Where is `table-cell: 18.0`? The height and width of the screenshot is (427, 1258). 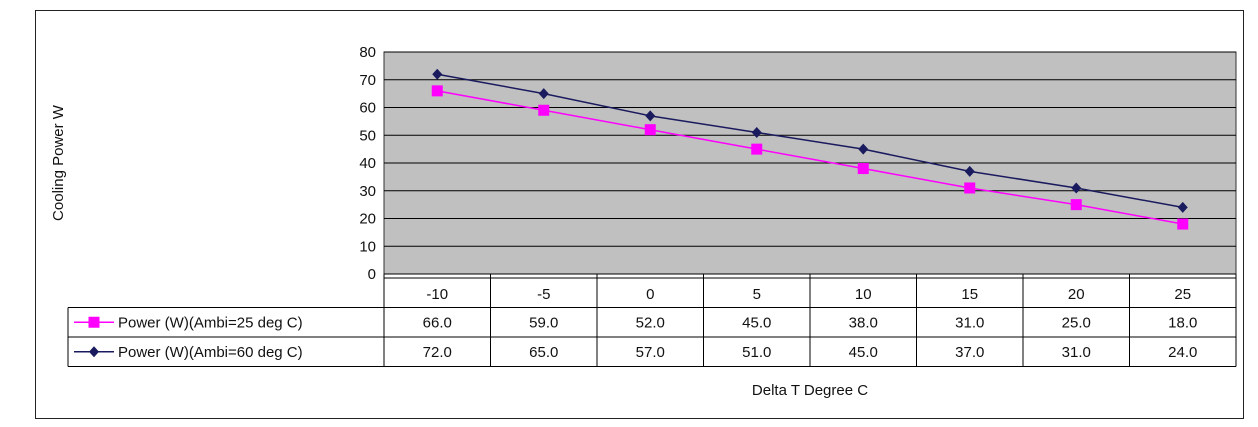
table-cell: 18.0 is located at coordinates (1182, 322).